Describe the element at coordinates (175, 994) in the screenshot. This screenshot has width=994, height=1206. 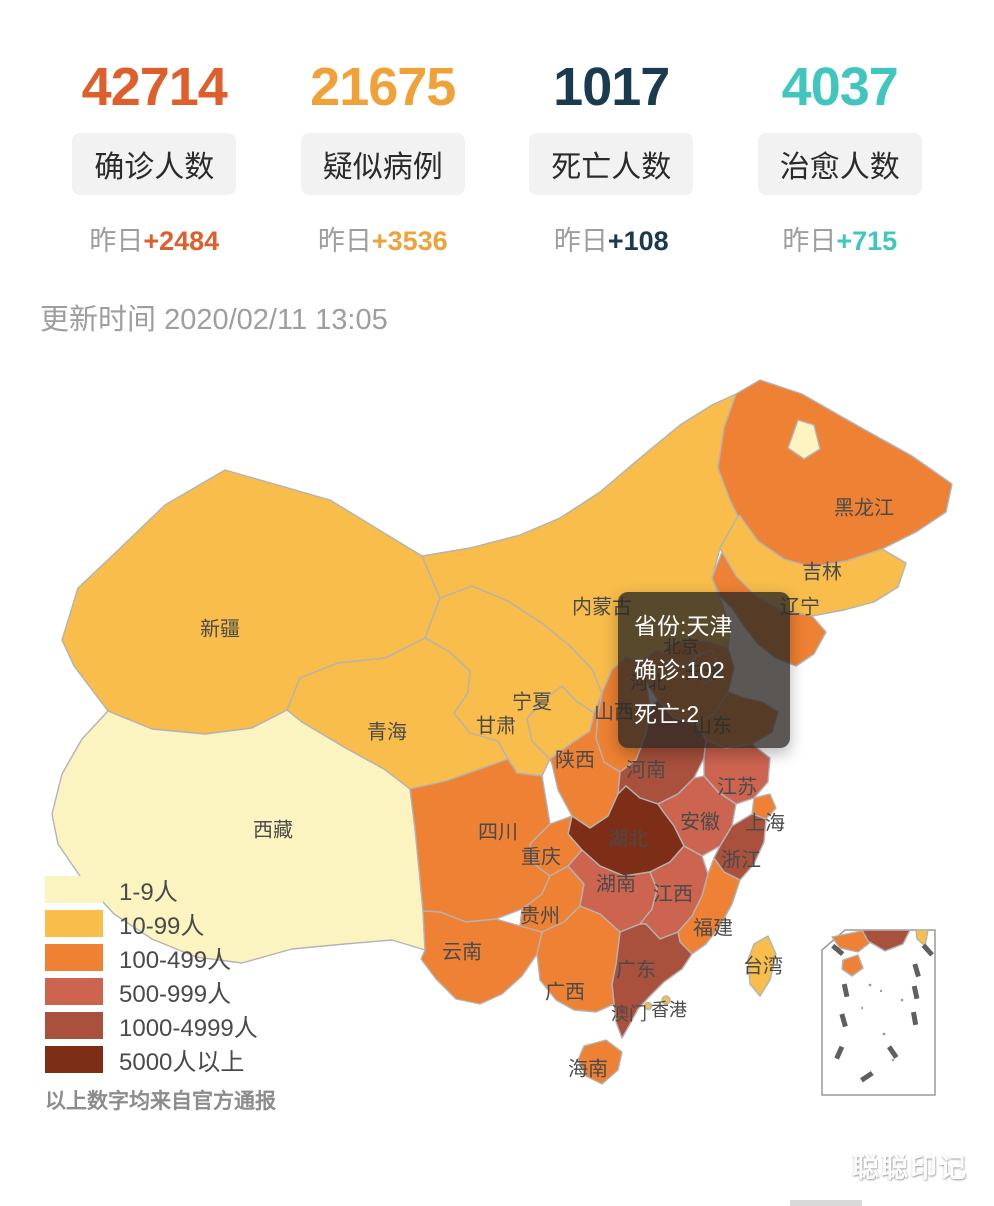
I see `legend-label-4: 500-999人` at that location.